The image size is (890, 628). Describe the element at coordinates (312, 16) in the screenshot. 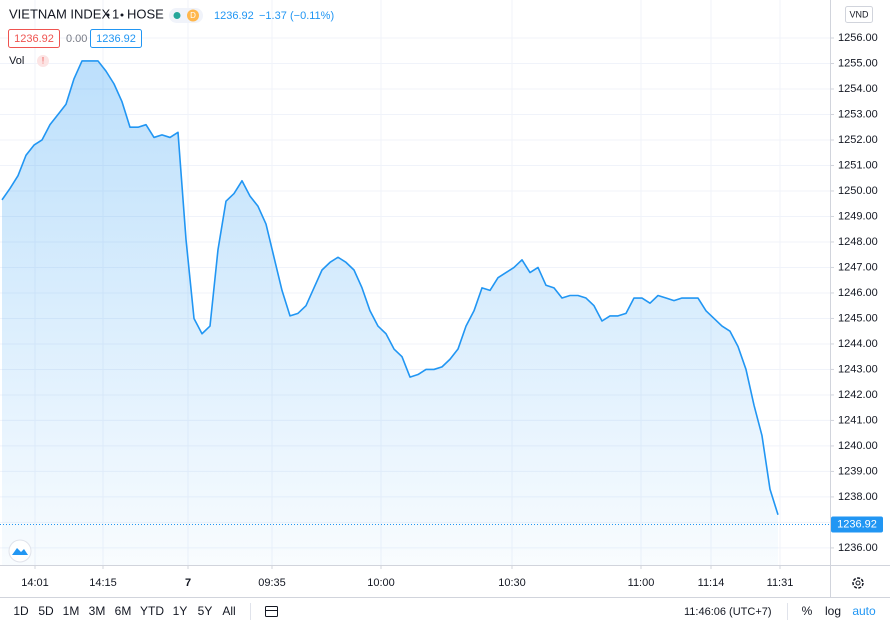

I see `change-percent: (−0.11%)` at that location.